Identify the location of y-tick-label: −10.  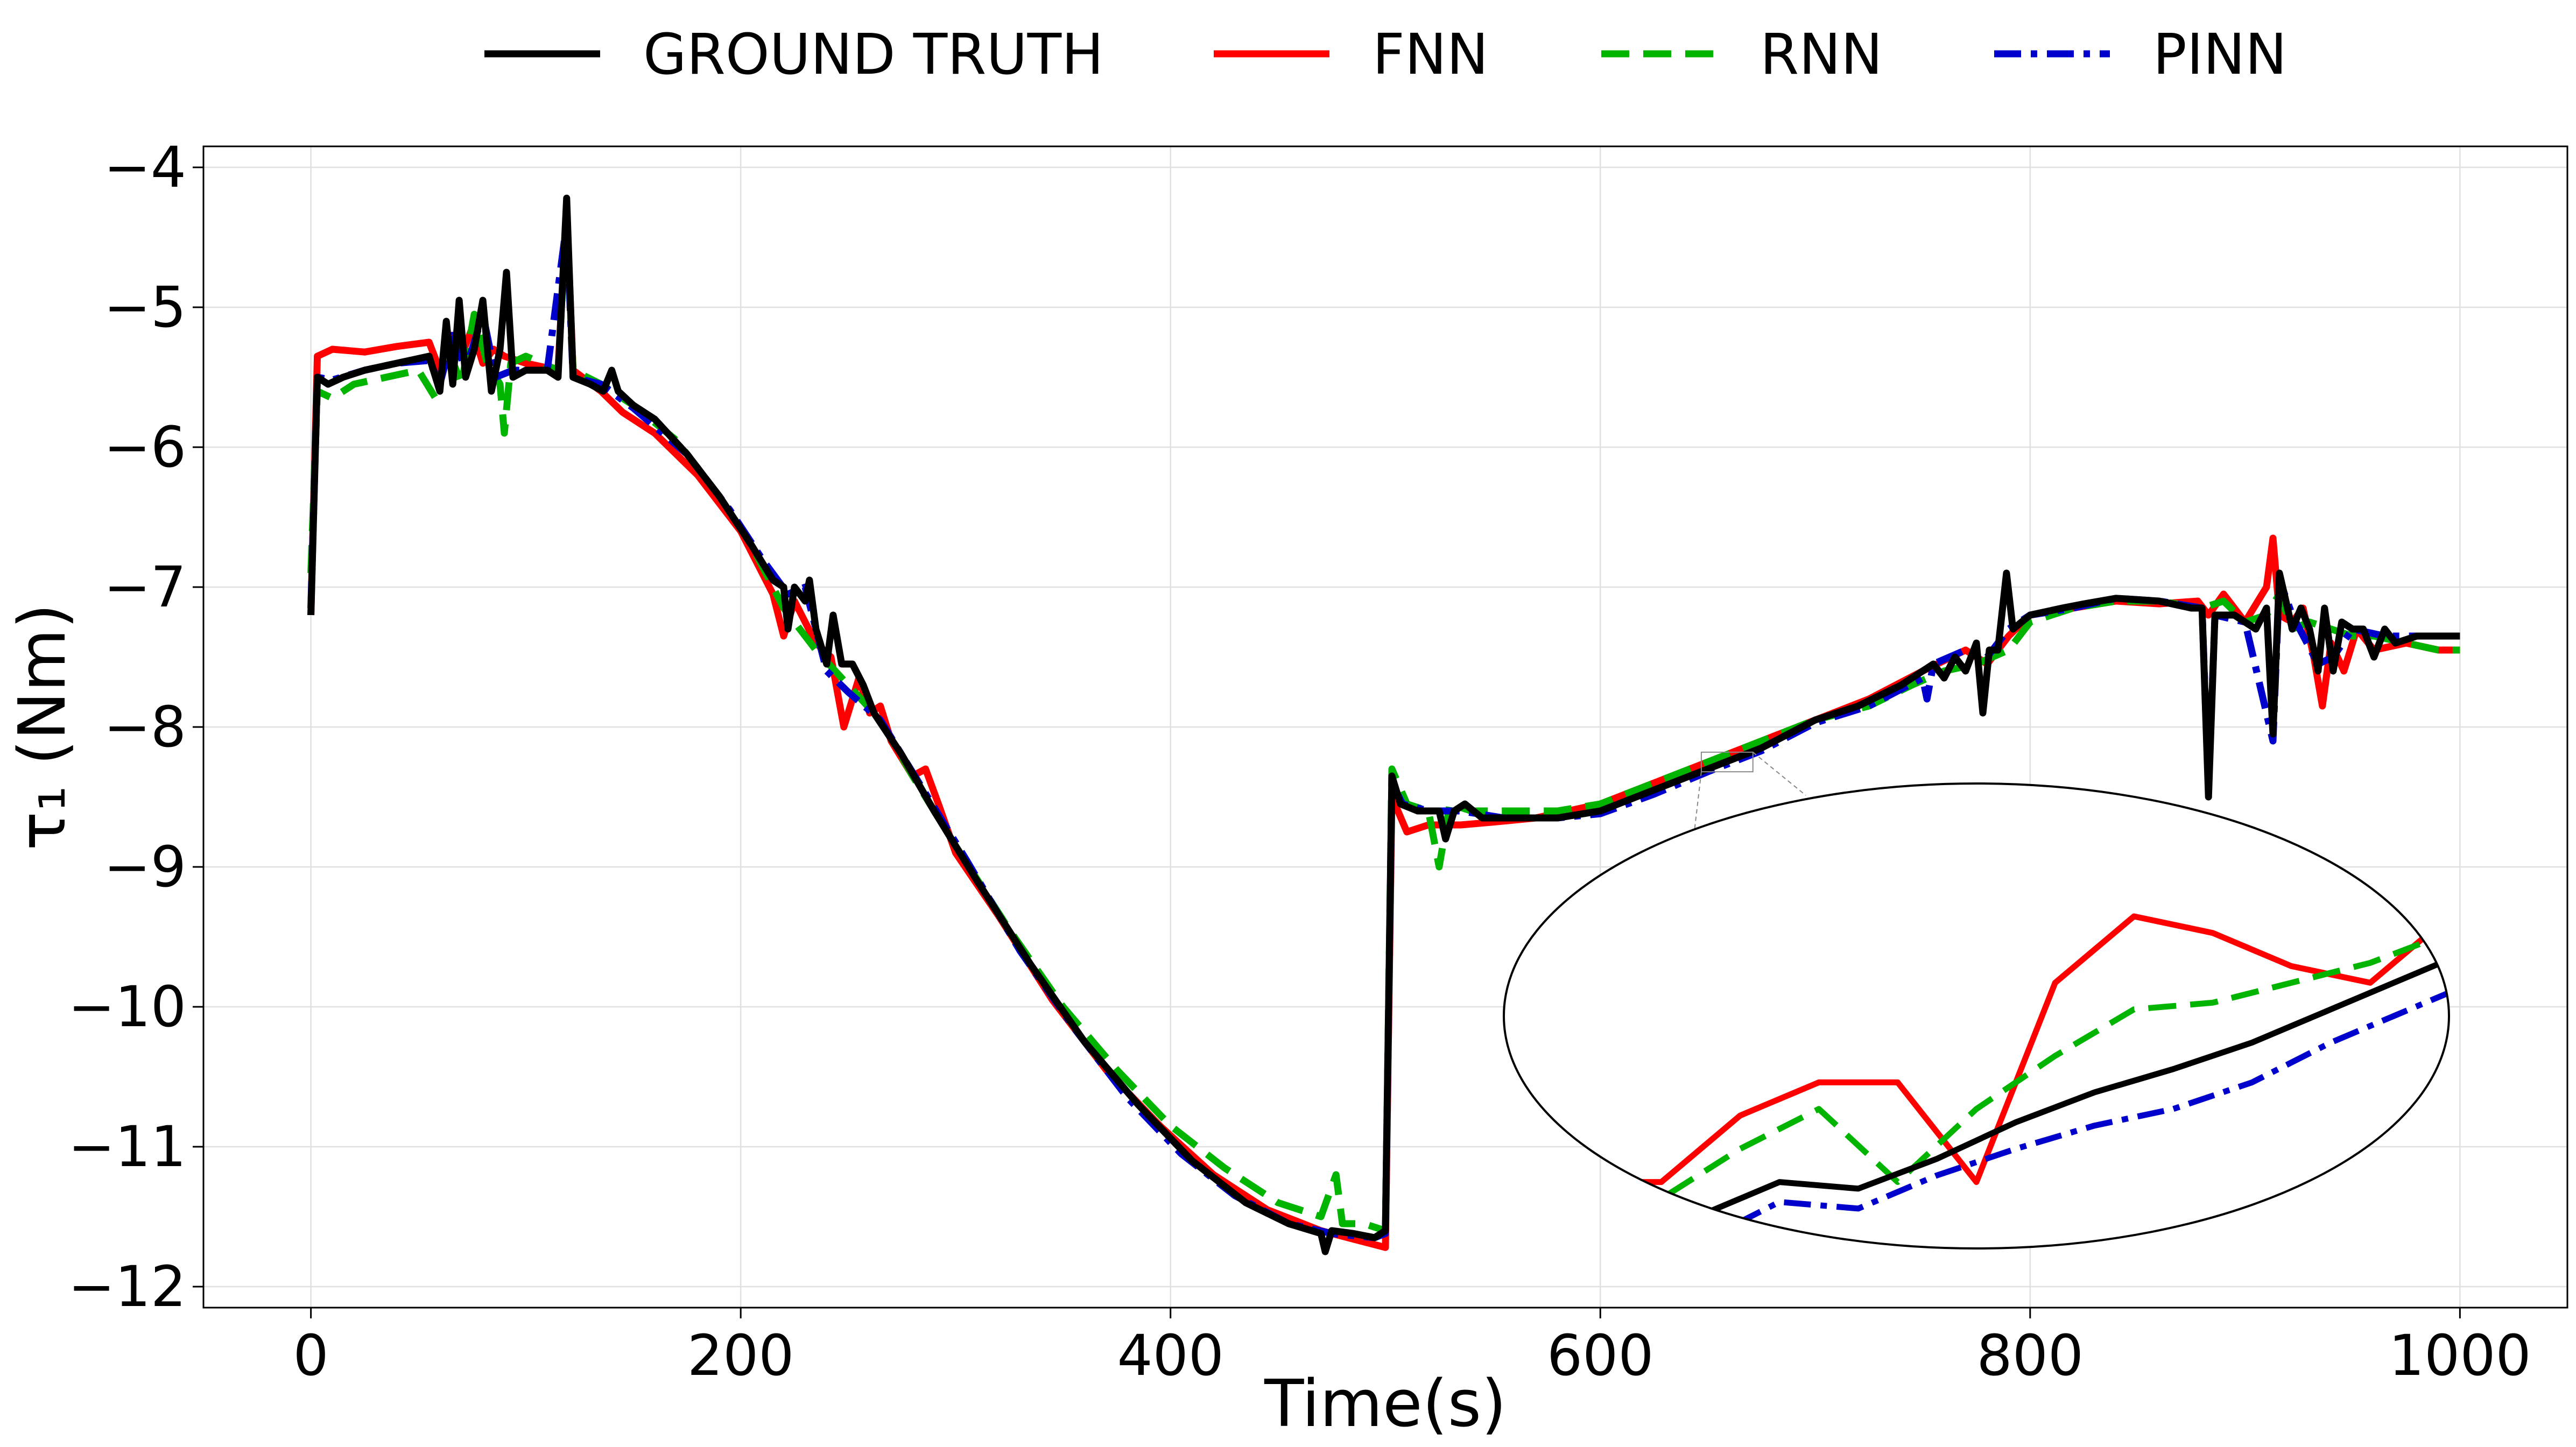
(127, 1007).